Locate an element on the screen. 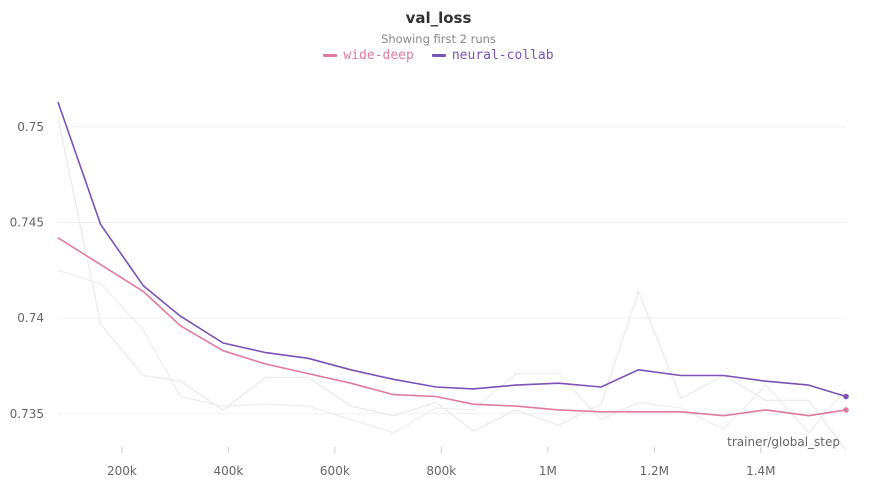  y-tick-label: 0.75 is located at coordinates (30, 127).